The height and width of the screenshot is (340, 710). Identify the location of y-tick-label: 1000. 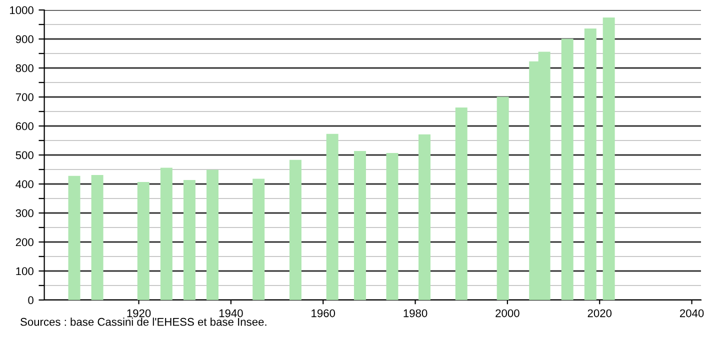
(22, 10).